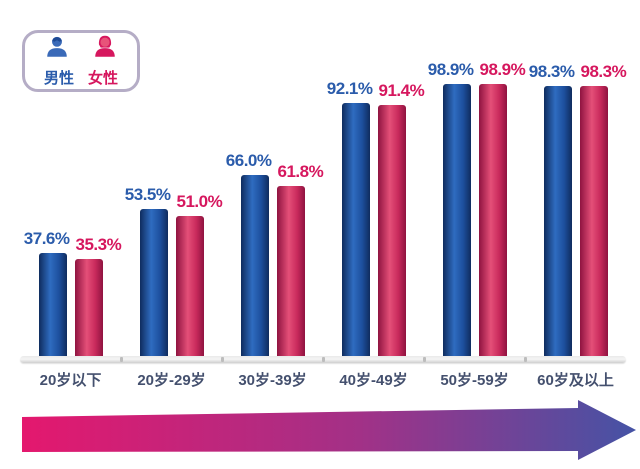 Image resolution: width=640 pixels, height=469 pixels. Describe the element at coordinates (272, 380) in the screenshot. I see `x-axis-label: 30岁-39岁` at that location.